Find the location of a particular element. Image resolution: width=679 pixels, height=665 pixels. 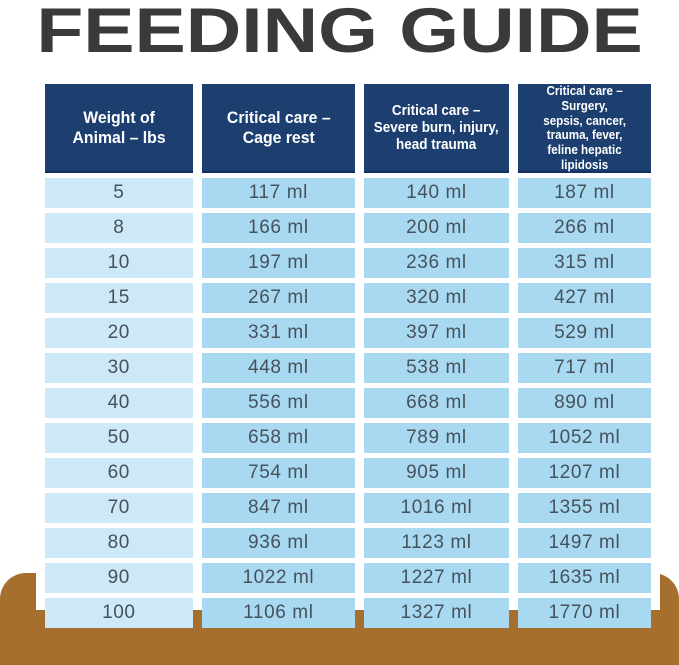

volume-cell: 197 ml is located at coordinates (278, 262).